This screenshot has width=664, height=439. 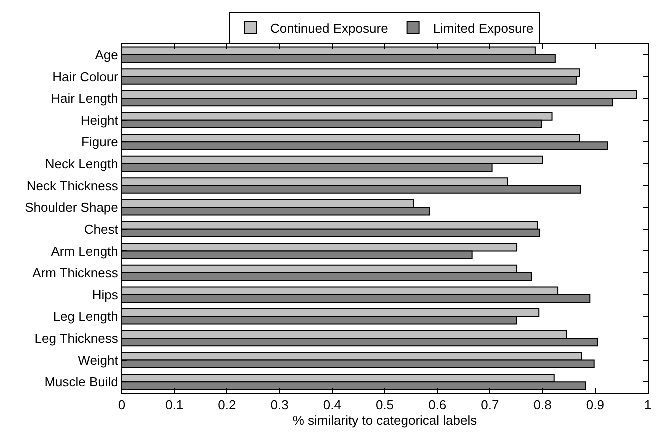 I want to click on x-tick-label: 0.5, so click(x=385, y=405).